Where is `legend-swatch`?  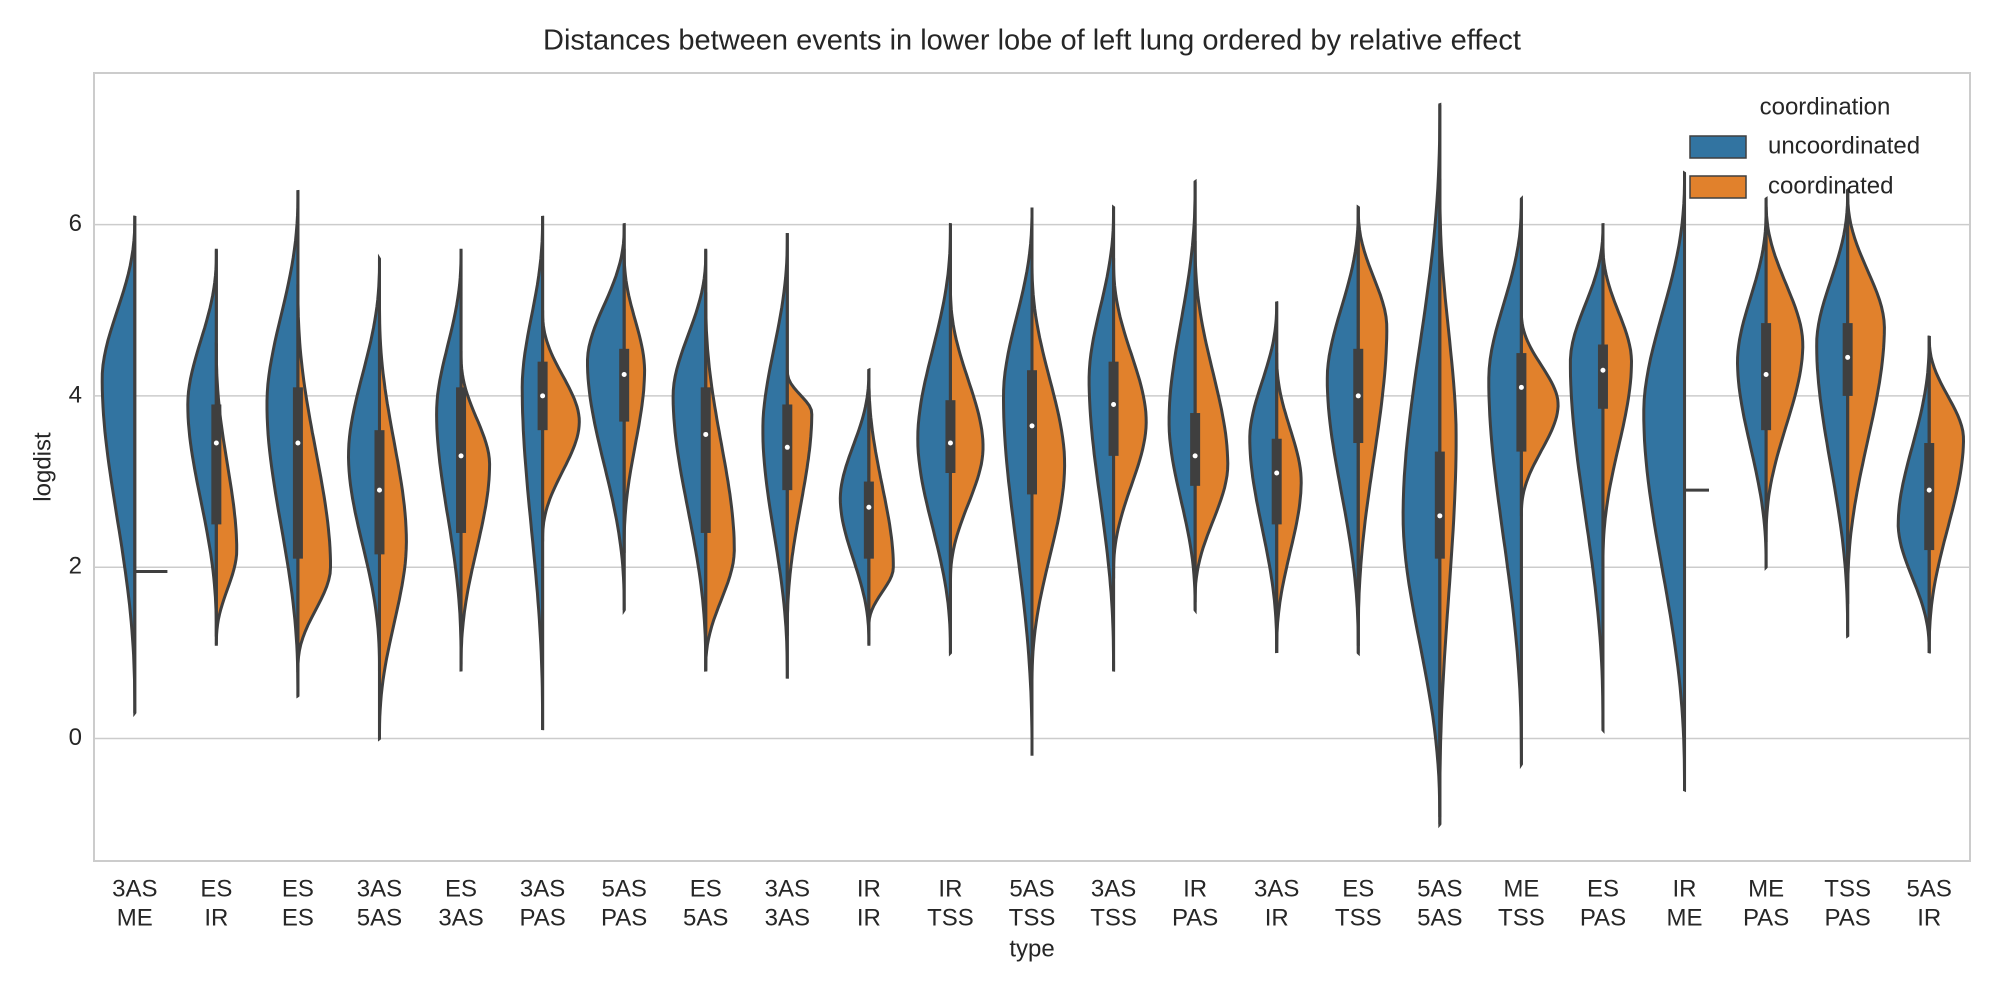 legend-swatch is located at coordinates (1718, 187).